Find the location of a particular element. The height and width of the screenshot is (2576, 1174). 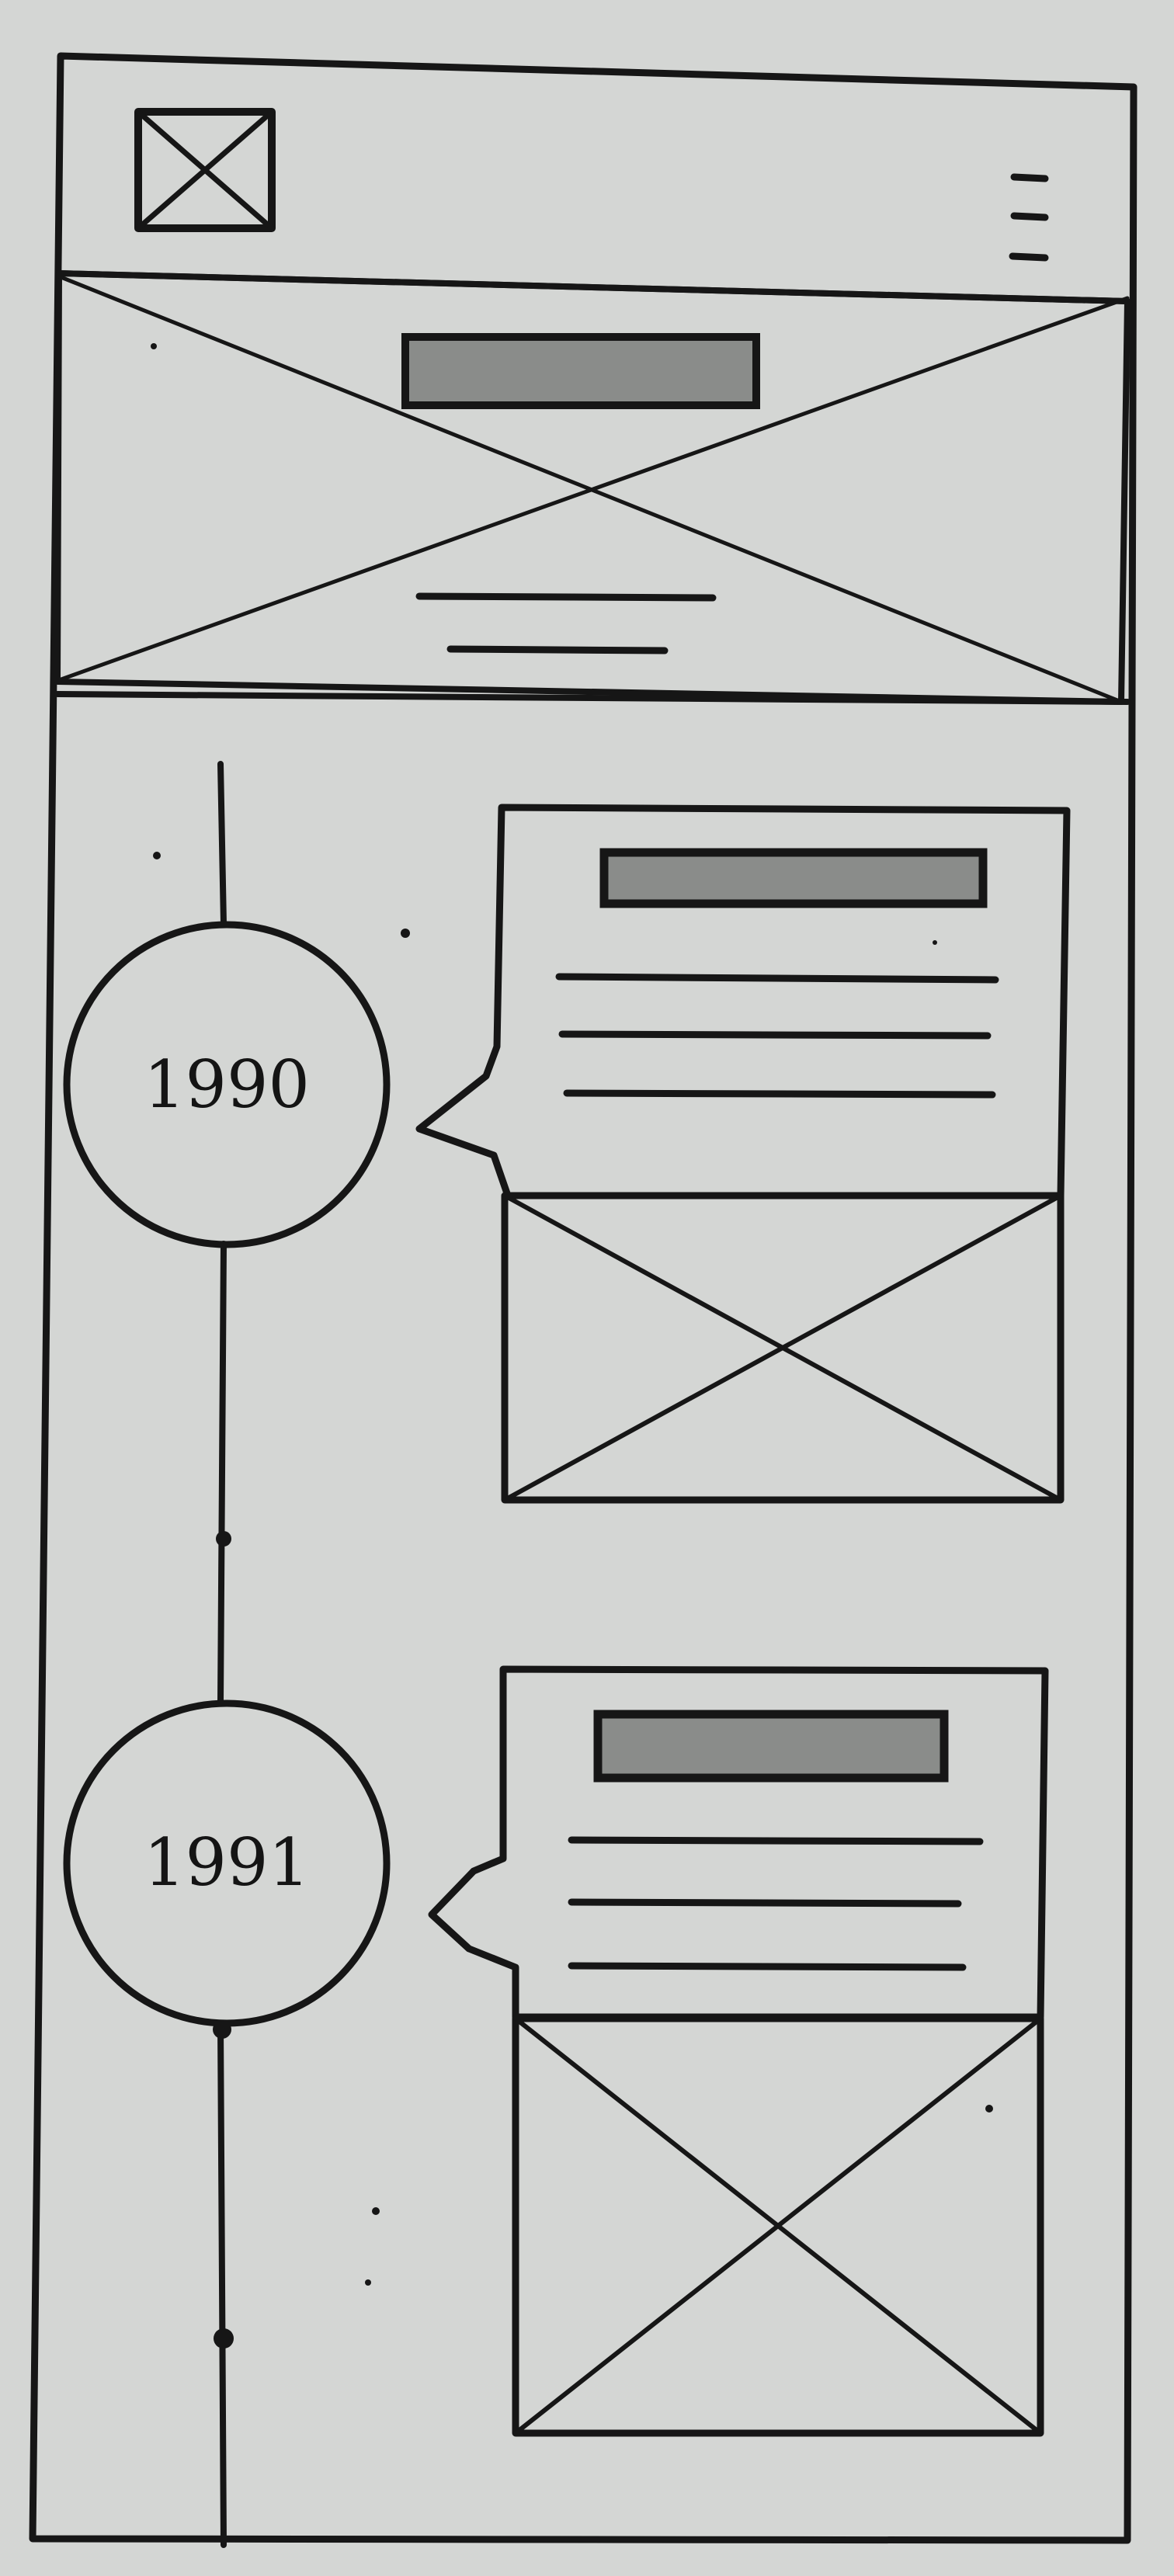

year-label: 1991 is located at coordinates (227, 1862).